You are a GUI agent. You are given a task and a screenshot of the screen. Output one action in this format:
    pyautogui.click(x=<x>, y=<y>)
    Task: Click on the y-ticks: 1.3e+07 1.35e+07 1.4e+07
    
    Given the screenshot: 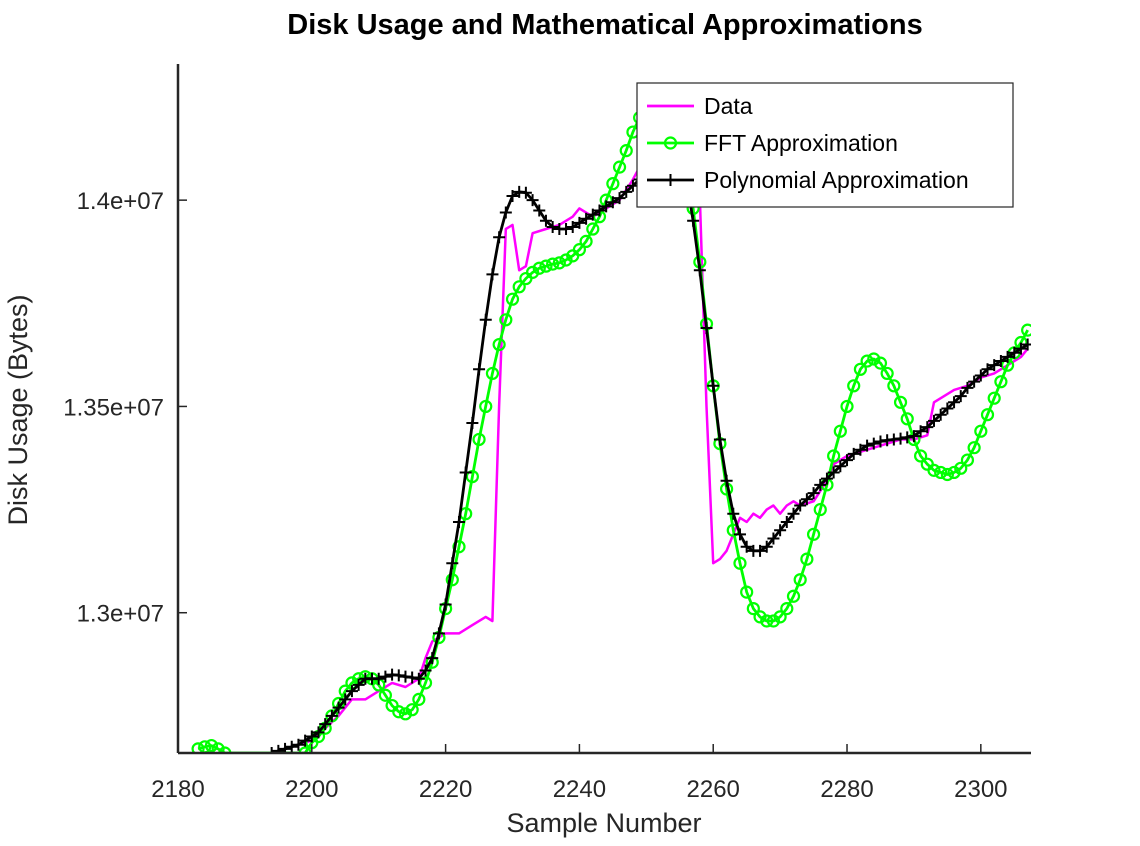 What is the action you would take?
    pyautogui.click(x=125, y=408)
    